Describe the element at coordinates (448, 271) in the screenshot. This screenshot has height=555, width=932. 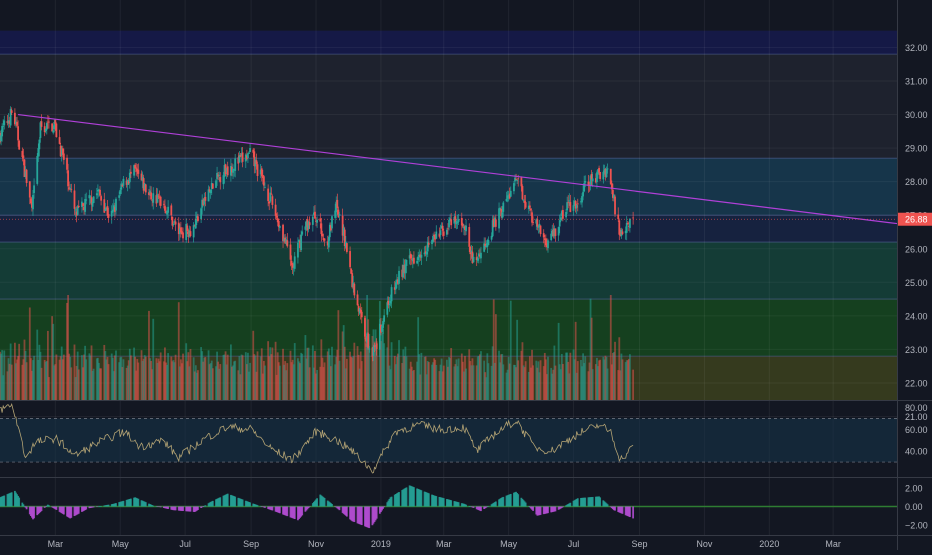
I see `price-zone` at that location.